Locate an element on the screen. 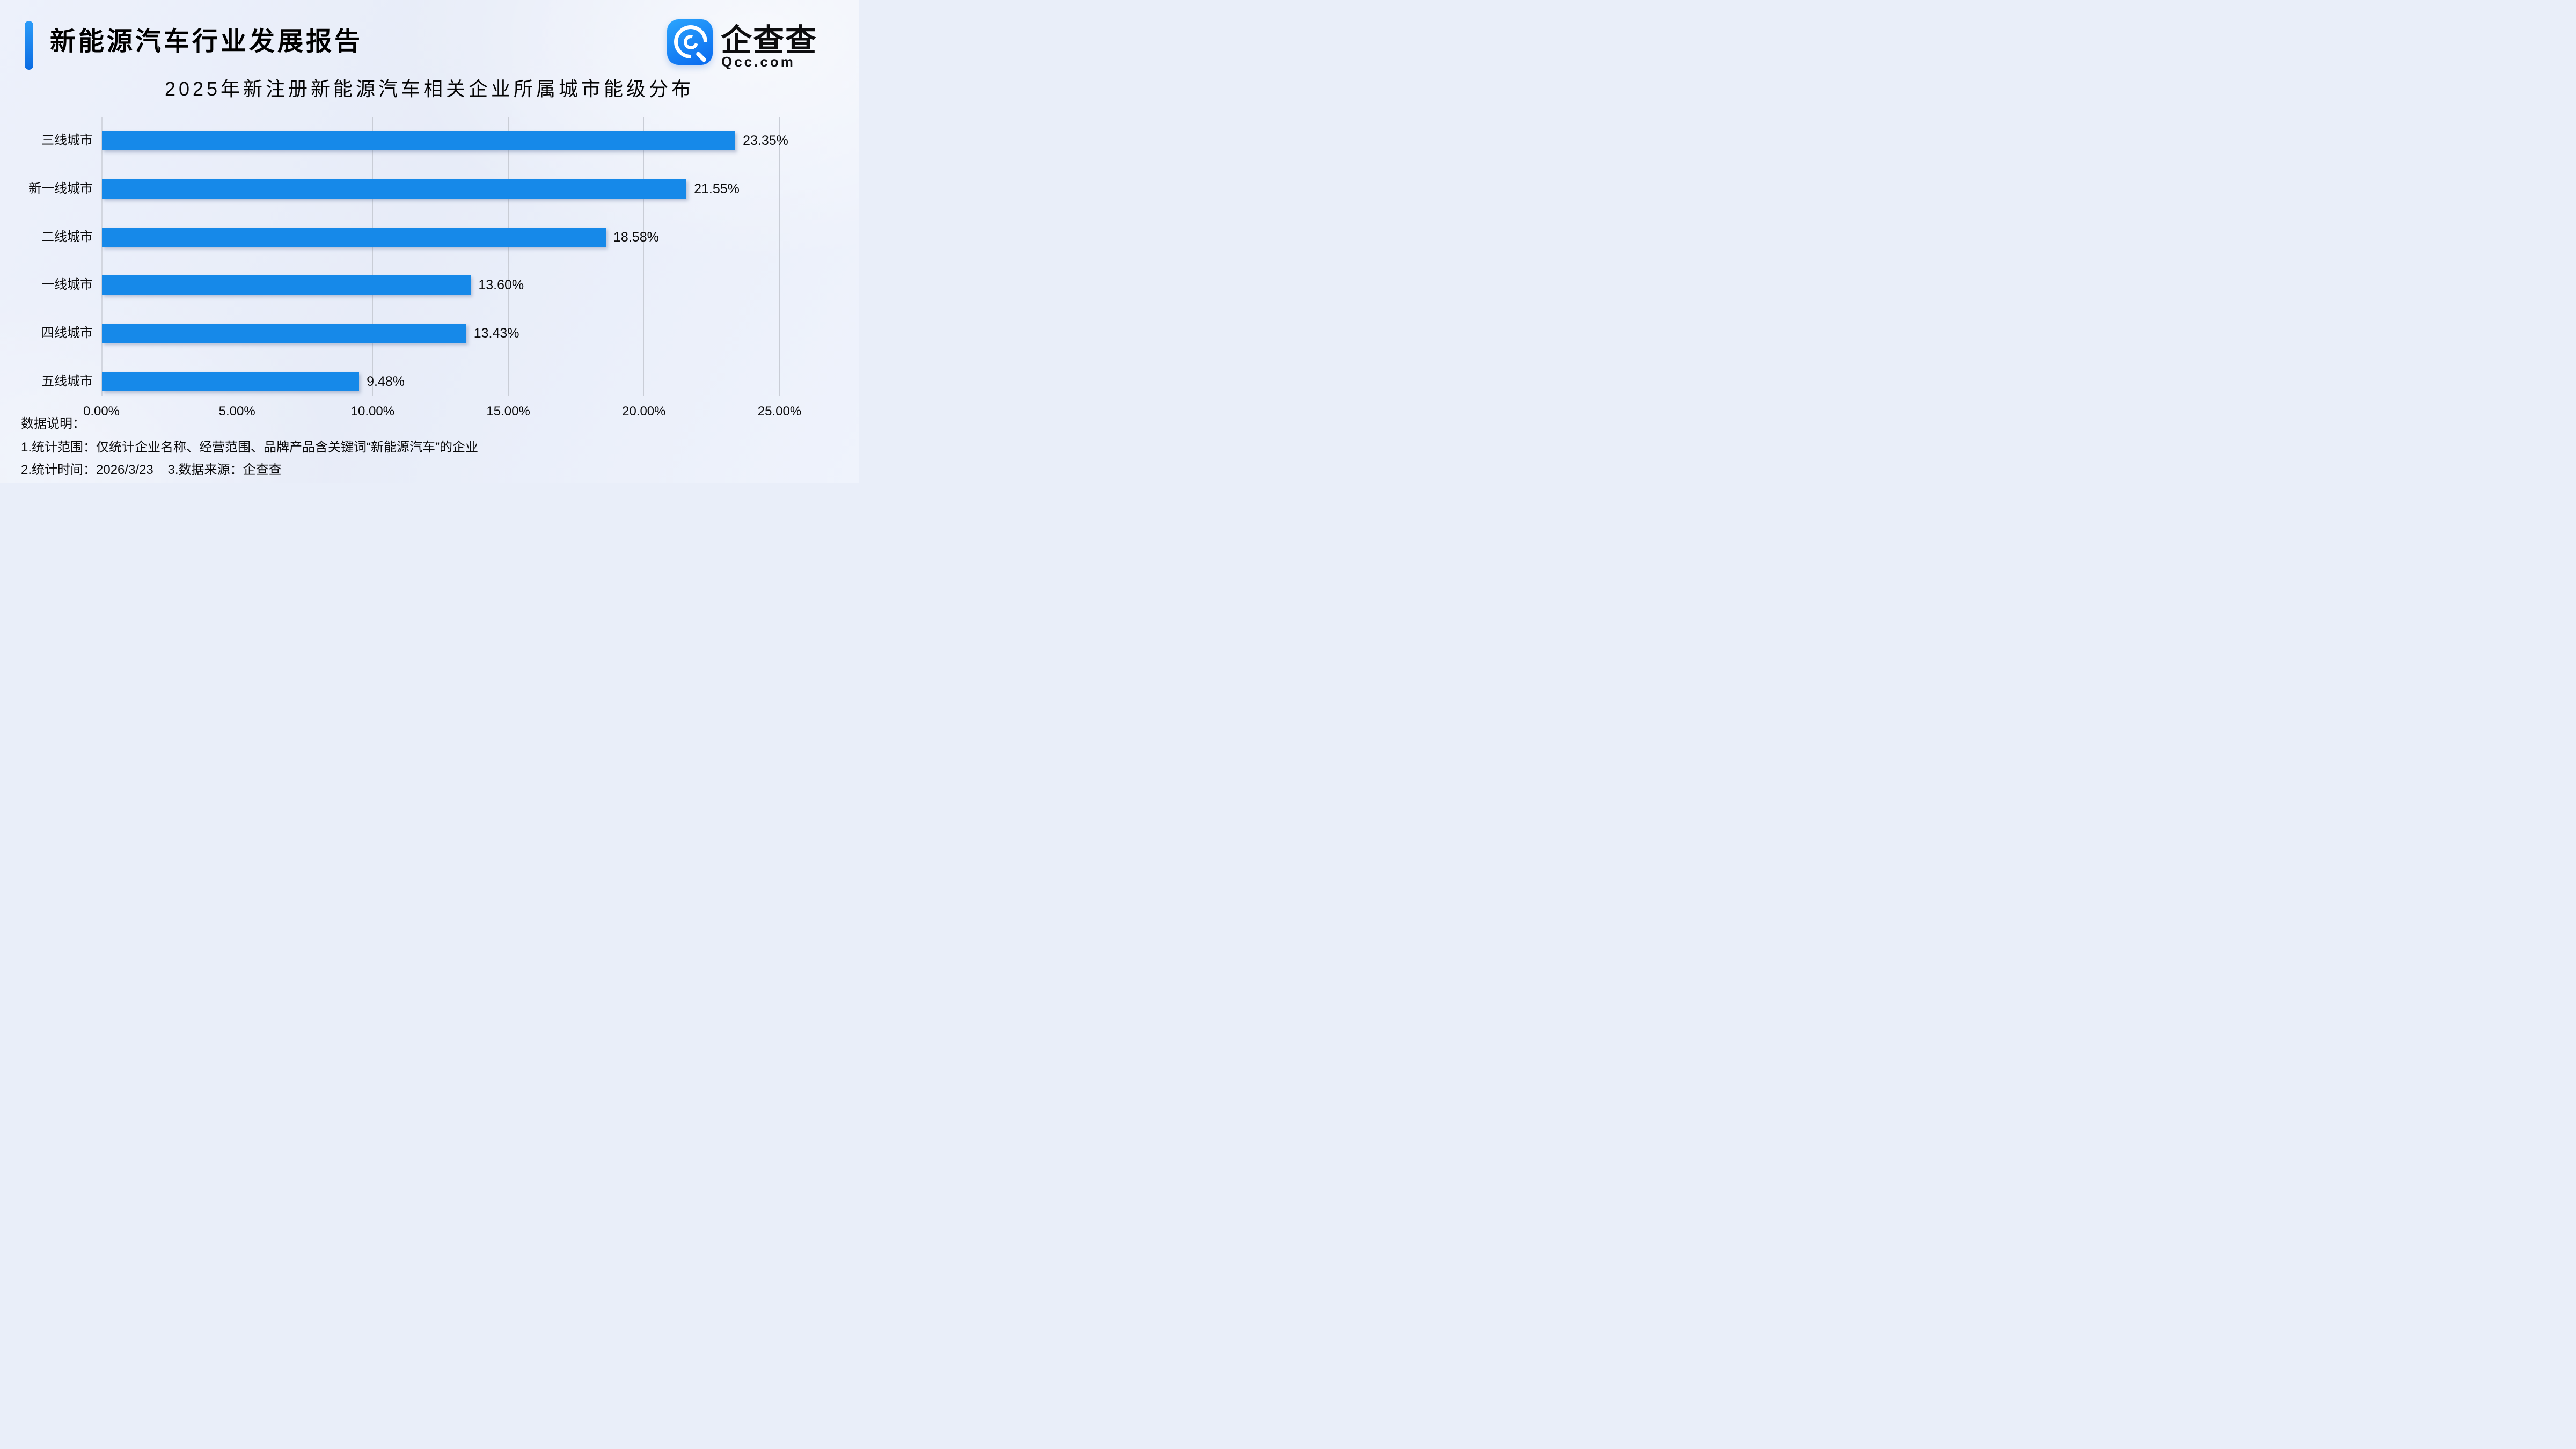 Image resolution: width=2576 pixels, height=1449 pixels. category-label: 四线城市 is located at coordinates (67, 333).